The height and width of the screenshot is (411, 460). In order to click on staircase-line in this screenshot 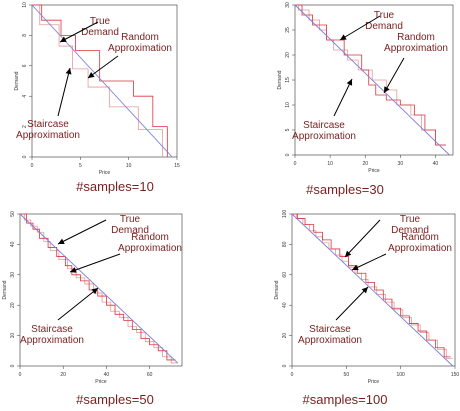, I will do `click(97, 80)`.